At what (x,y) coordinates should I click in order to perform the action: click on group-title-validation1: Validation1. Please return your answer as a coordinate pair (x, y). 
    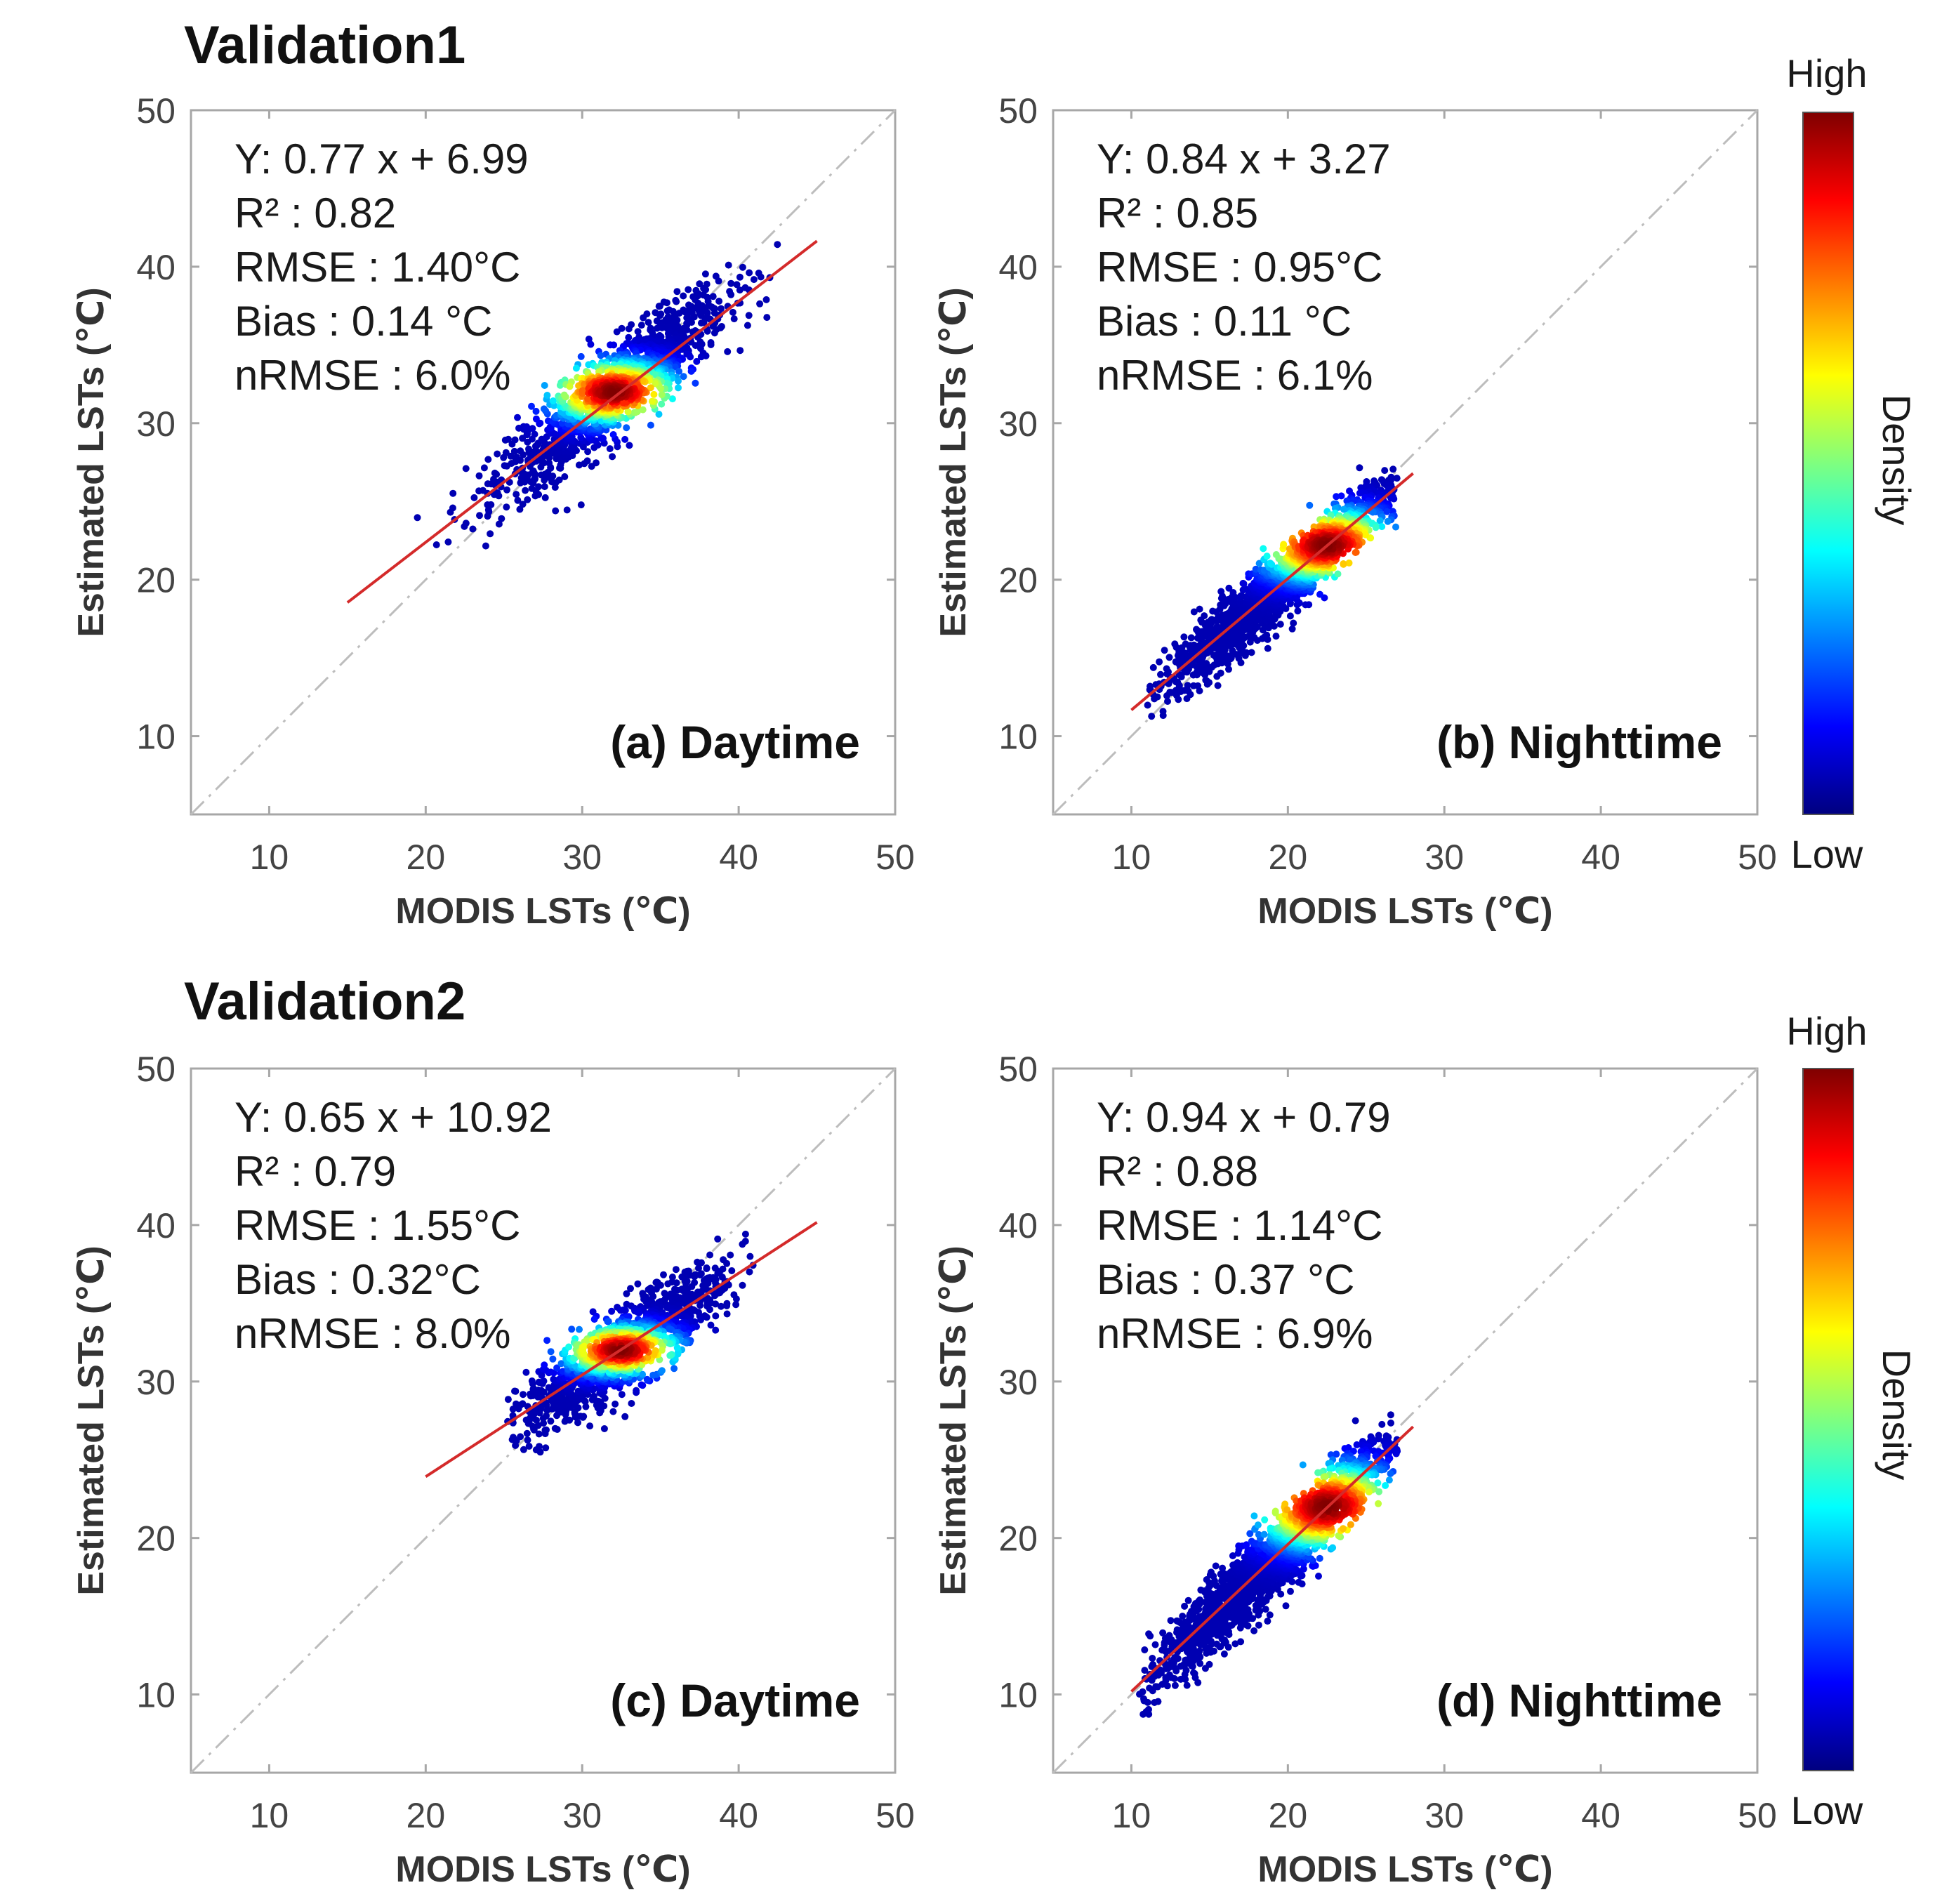
    Looking at the image, I should click on (324, 45).